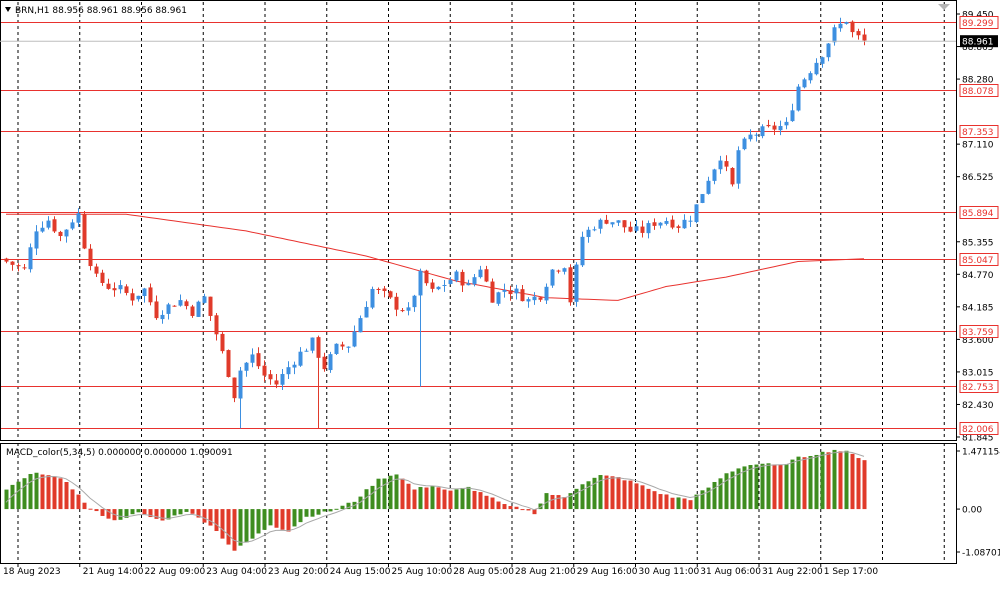 This screenshot has width=1000, height=590. Describe the element at coordinates (981, 453) in the screenshot. I see `macd-tick-label: 1.471154` at that location.